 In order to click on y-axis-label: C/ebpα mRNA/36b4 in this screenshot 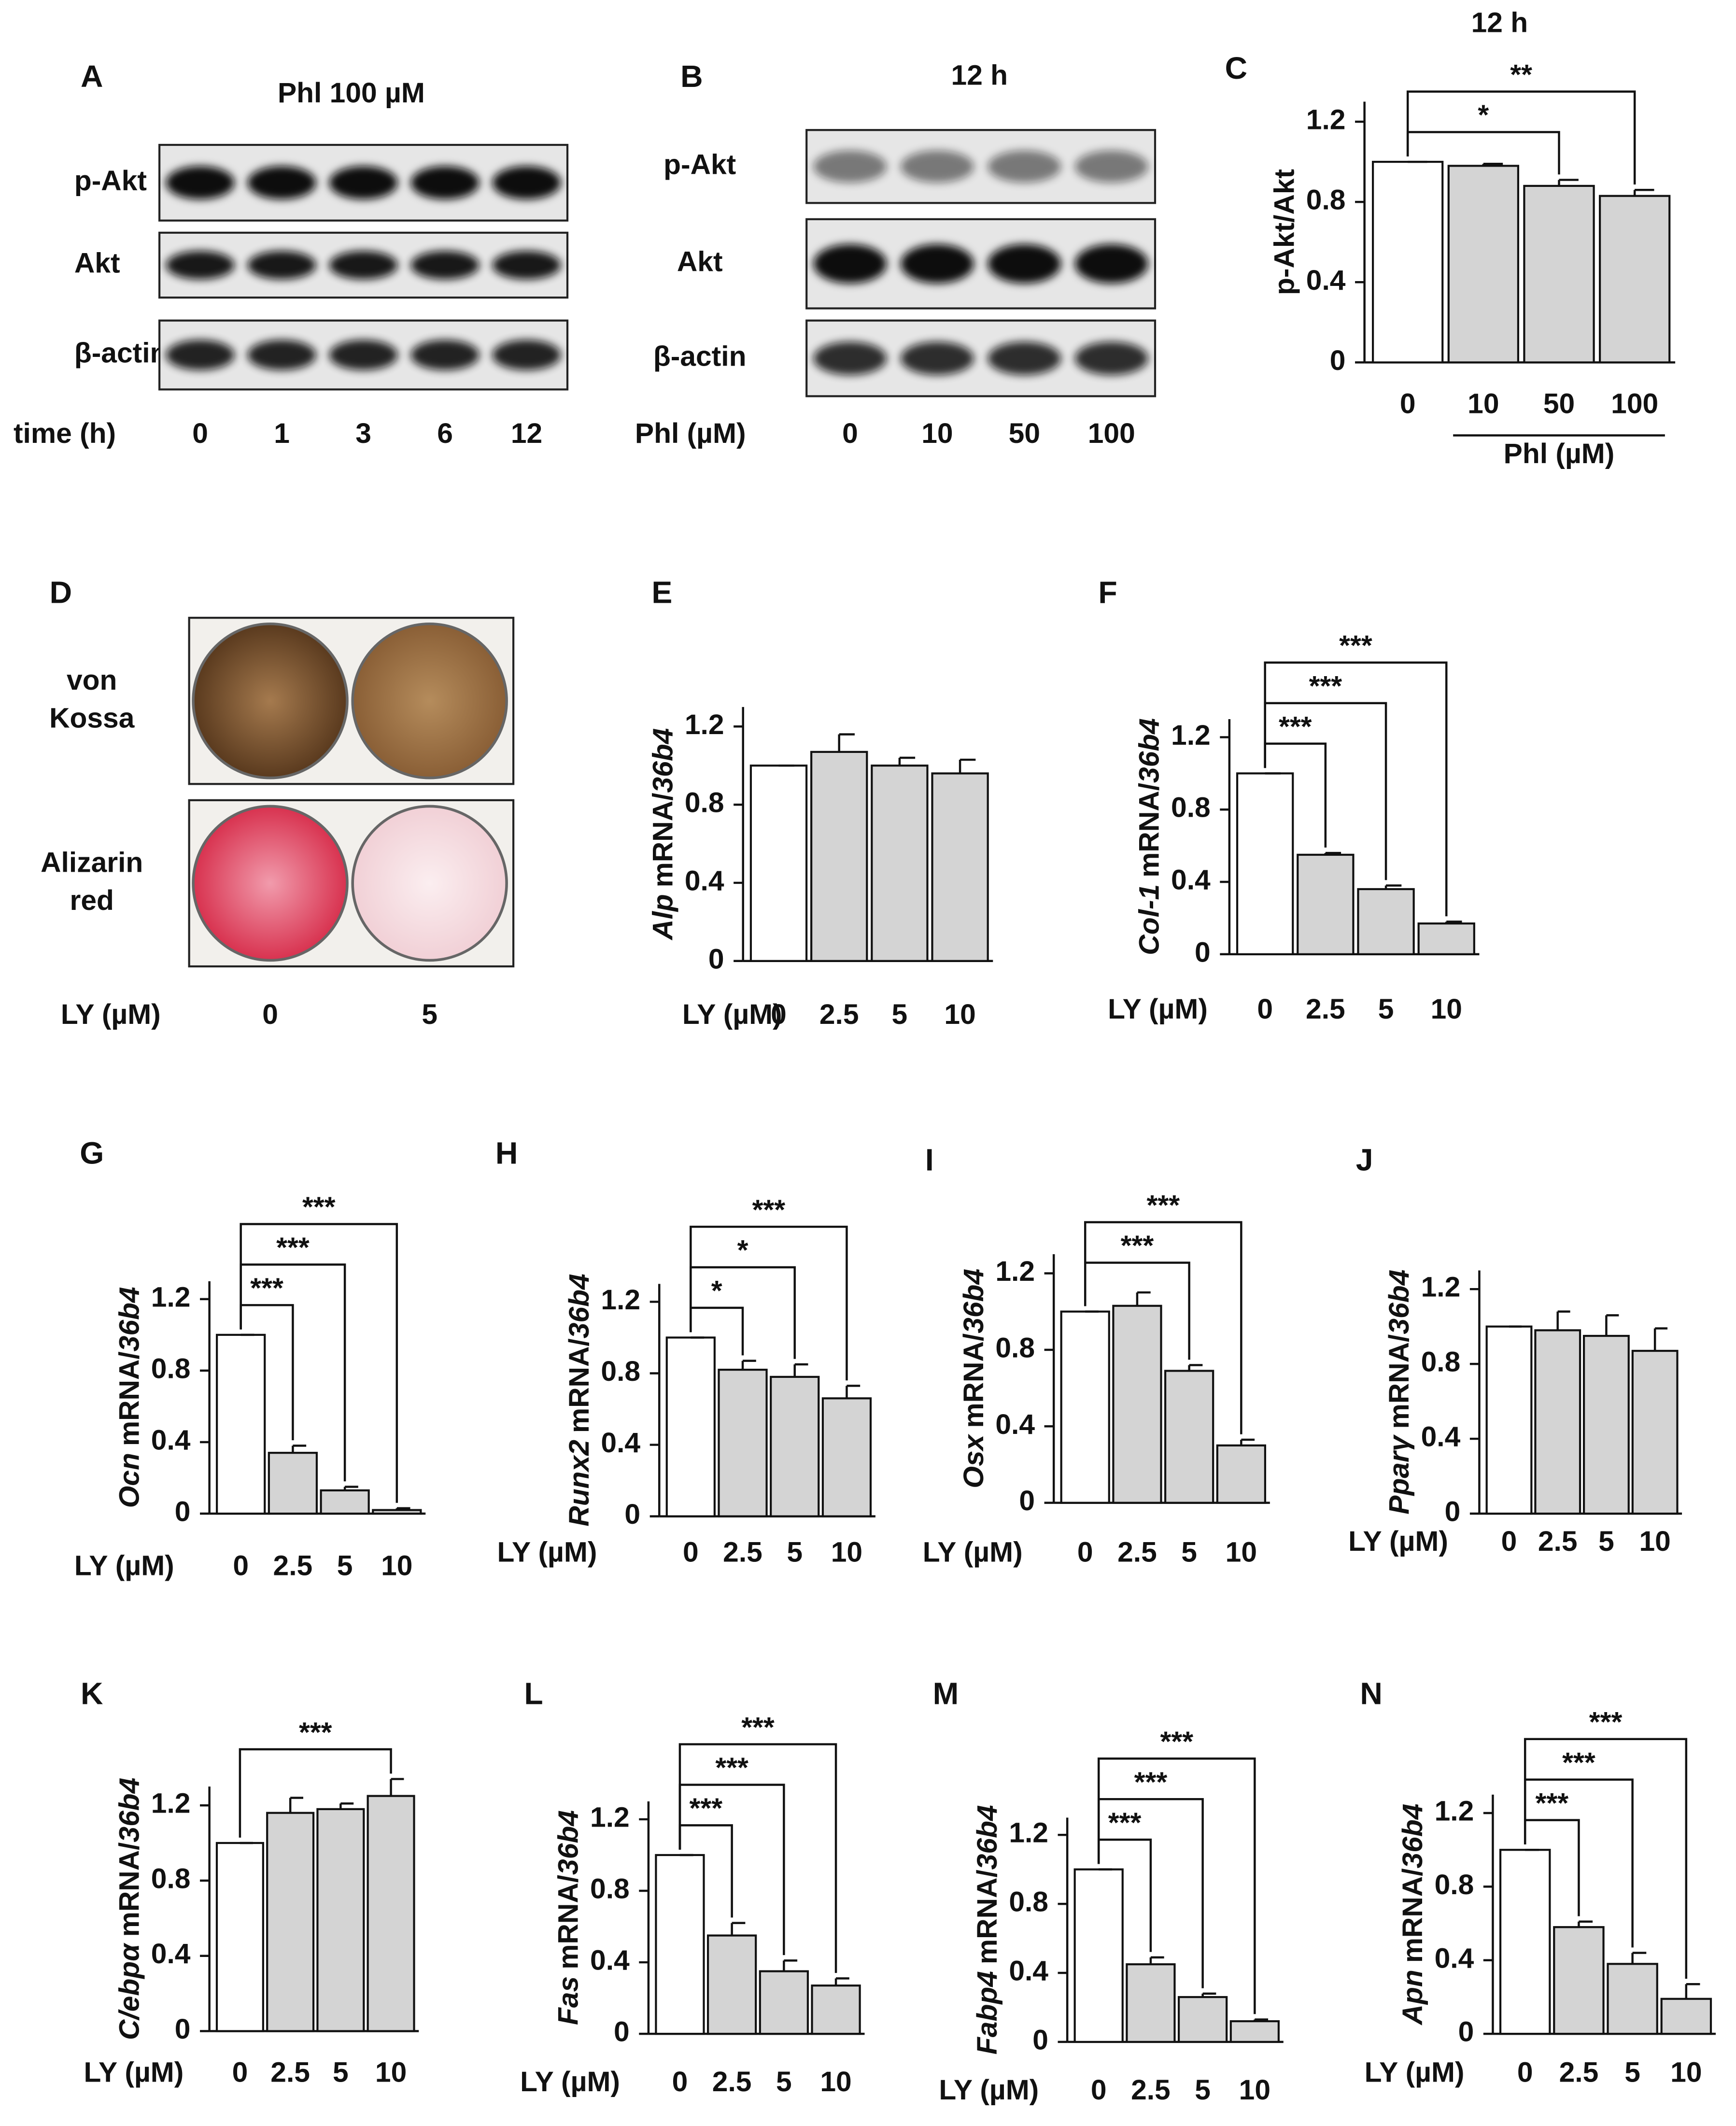, I will do `click(129, 1909)`.